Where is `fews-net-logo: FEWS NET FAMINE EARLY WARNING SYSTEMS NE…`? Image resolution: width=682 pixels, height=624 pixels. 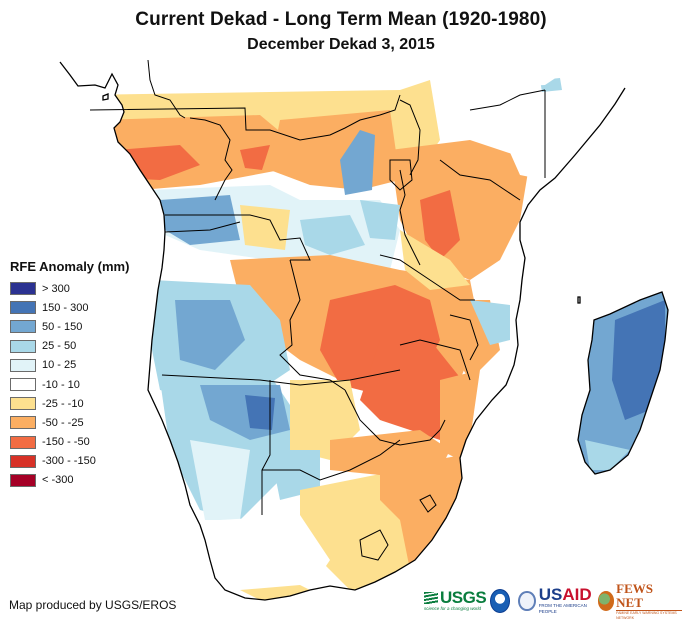 fews-net-logo: FEWS NET FAMINE EARLY WARNING SYSTEMS NE… is located at coordinates (649, 601).